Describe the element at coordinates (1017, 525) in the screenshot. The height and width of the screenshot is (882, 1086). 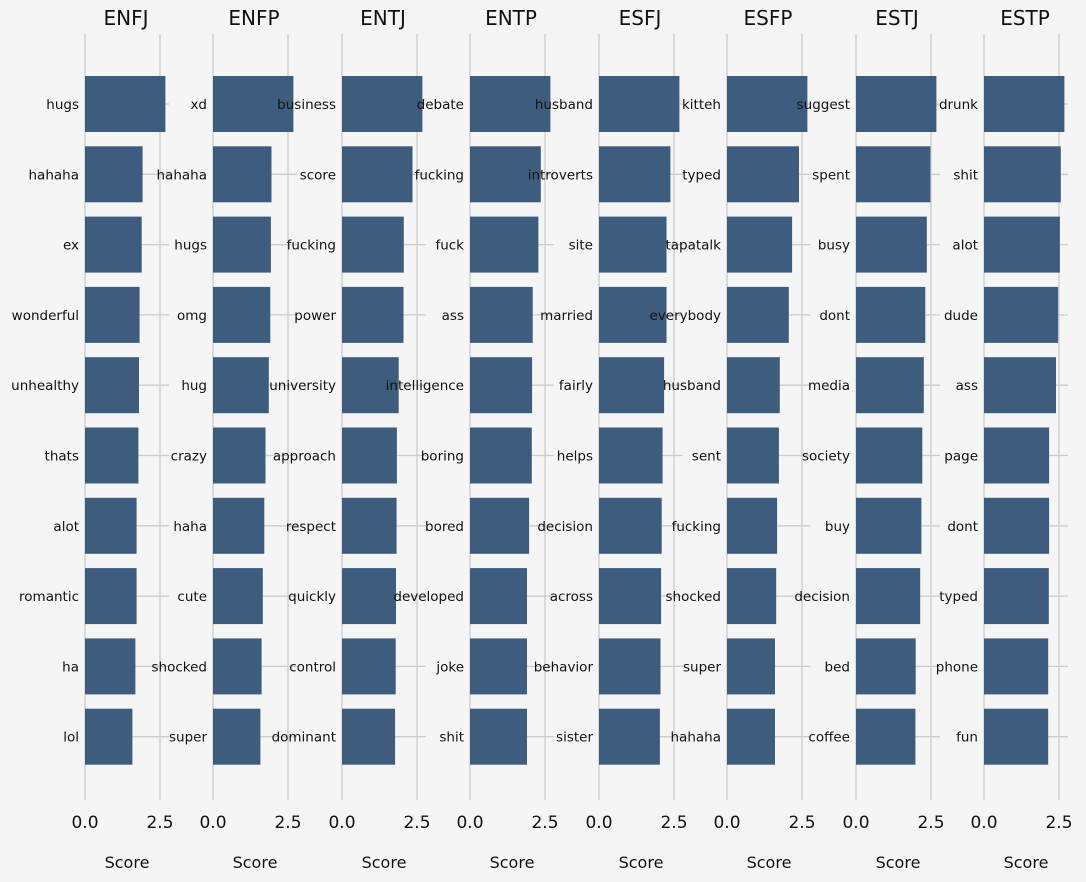
I see `bar-dont` at that location.